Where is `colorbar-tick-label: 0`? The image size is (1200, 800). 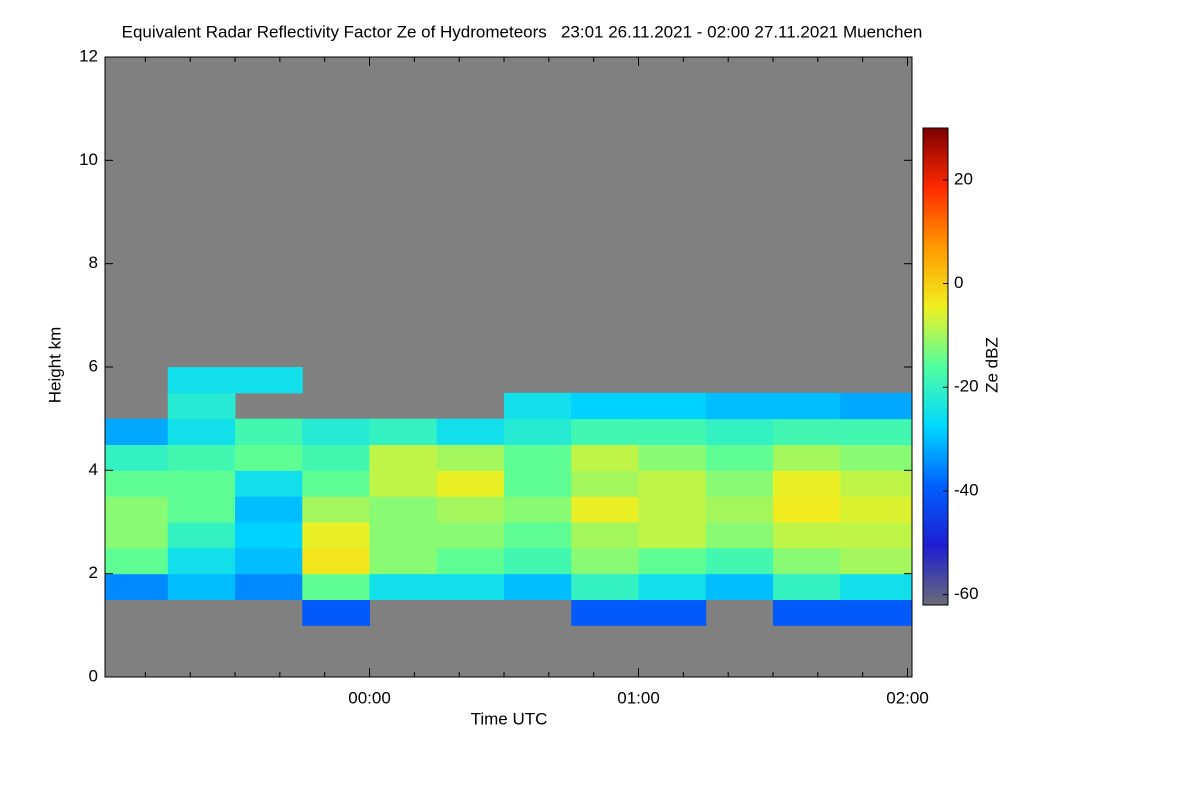 colorbar-tick-label: 0 is located at coordinates (958, 282).